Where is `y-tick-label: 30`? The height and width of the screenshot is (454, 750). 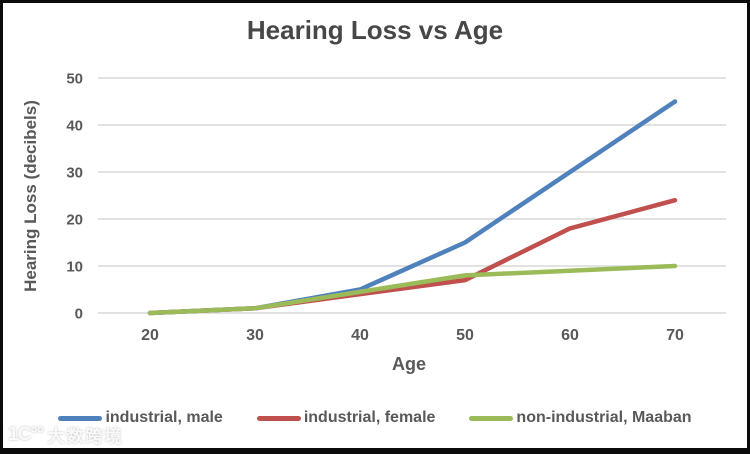 y-tick-label: 30 is located at coordinates (74, 173).